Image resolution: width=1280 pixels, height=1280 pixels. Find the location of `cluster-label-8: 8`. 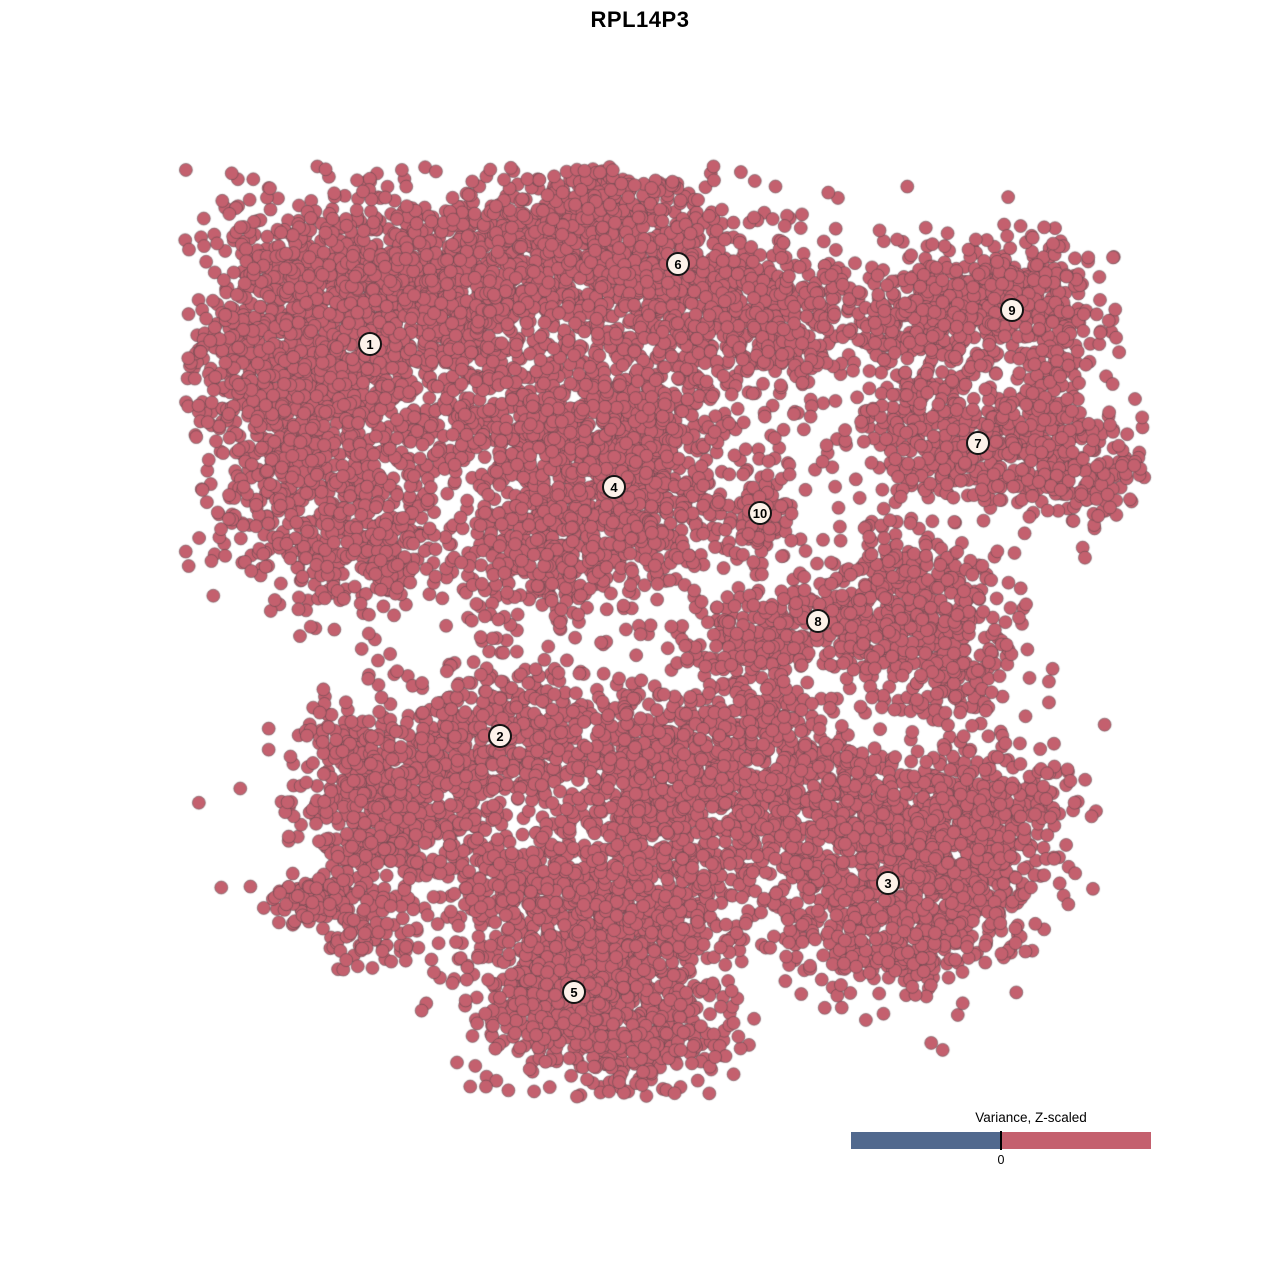

cluster-label-8: 8 is located at coordinates (818, 621).